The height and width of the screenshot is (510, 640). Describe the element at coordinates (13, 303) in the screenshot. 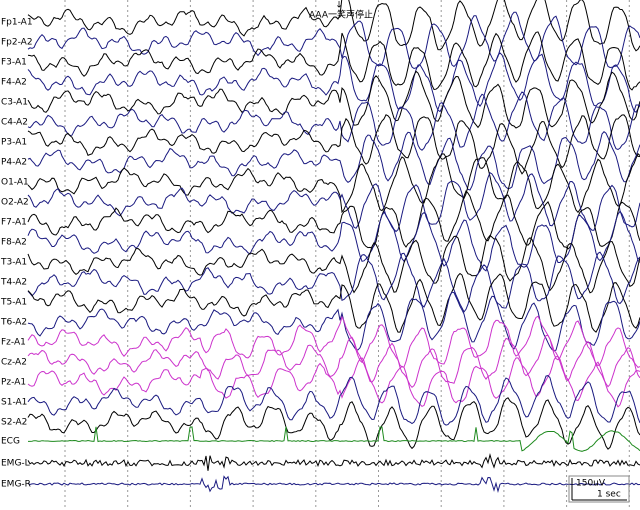

I see `channel-label: T5-A1` at that location.